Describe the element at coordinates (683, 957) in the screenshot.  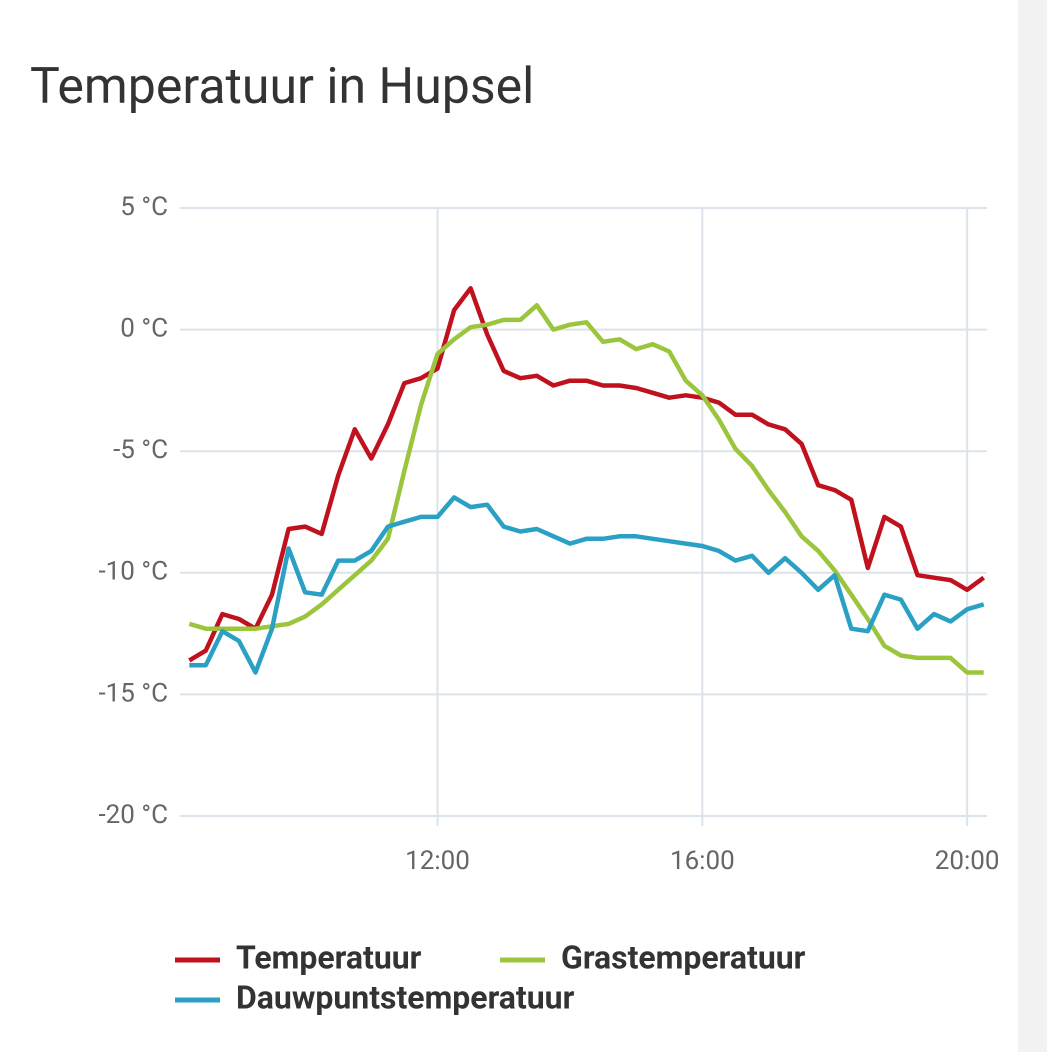
I see `legend-label: Grastemperatuur` at that location.